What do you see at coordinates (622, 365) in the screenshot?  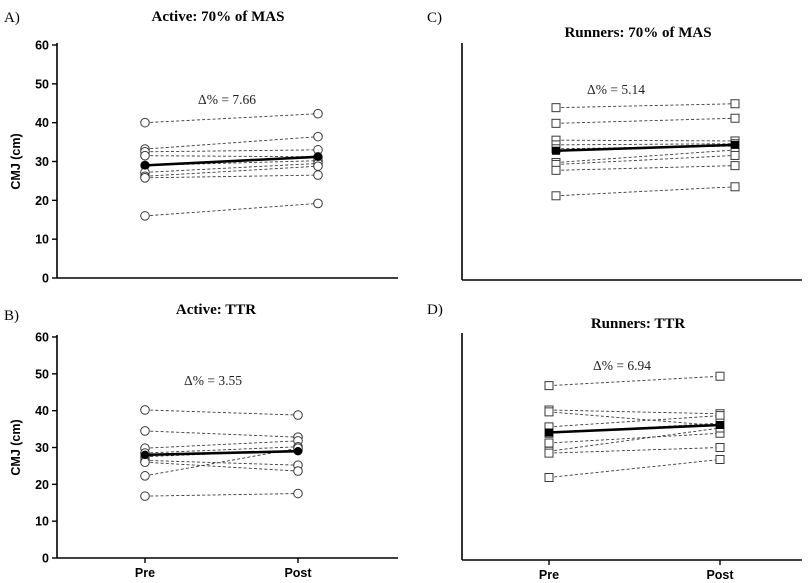 I see `delta-percent-annotation: Δ% = 6.94` at bounding box center [622, 365].